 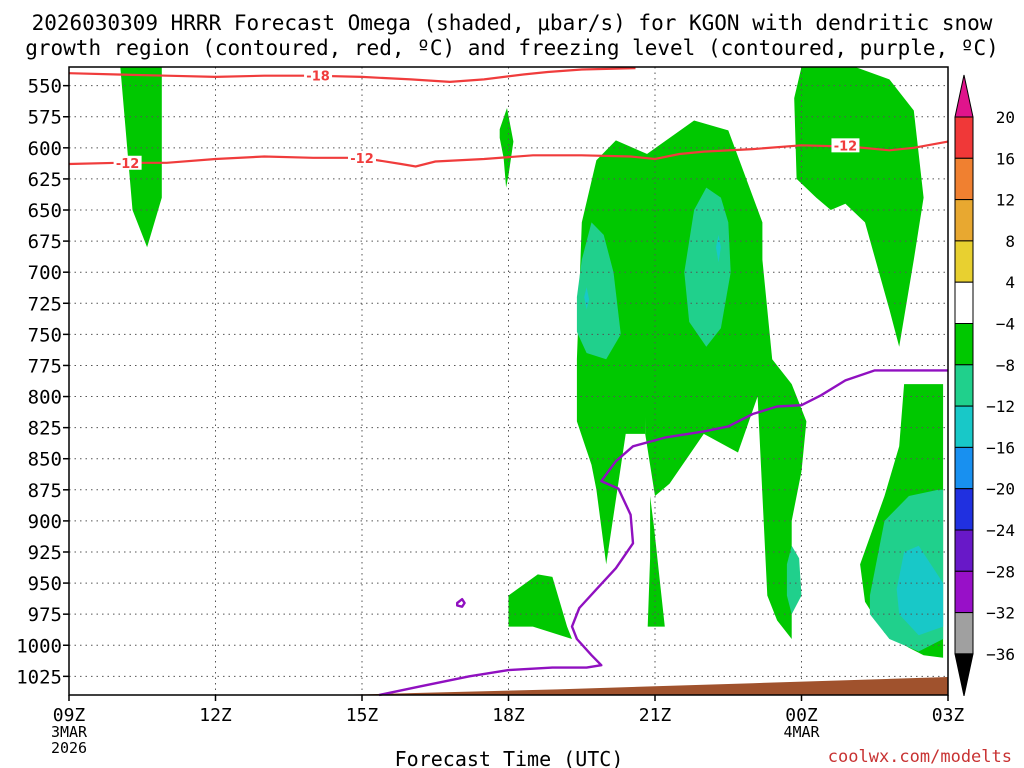 I want to click on y-tick-label-650: 650, so click(x=45, y=211).